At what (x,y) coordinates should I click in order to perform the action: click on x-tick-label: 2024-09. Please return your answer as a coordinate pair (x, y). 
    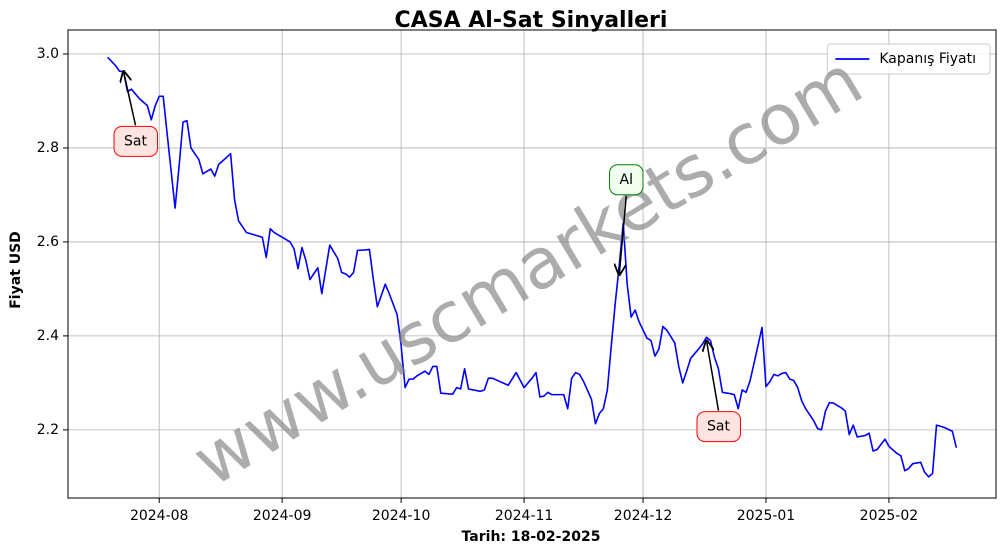
    Looking at the image, I should click on (282, 516).